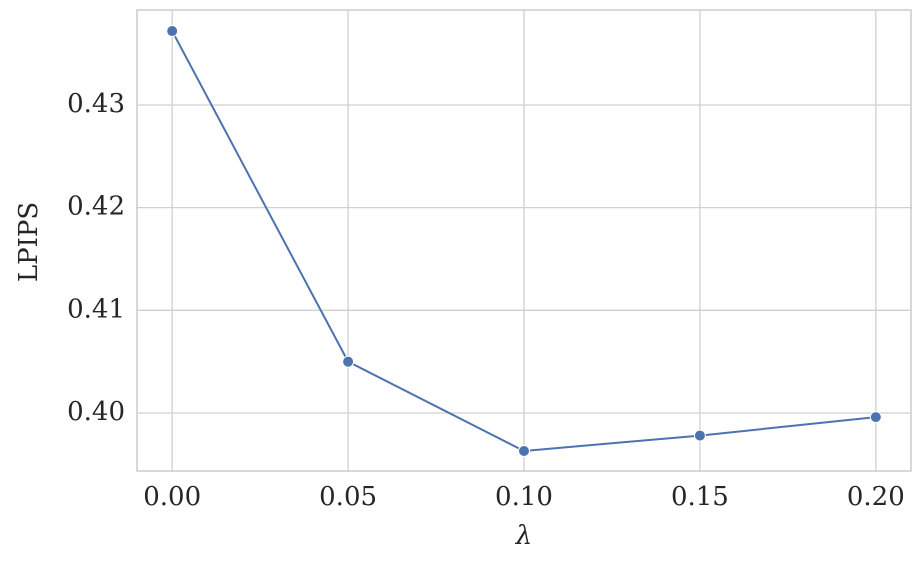 The height and width of the screenshot is (563, 921). Describe the element at coordinates (700, 497) in the screenshot. I see `x-tick-label: 0.15` at that location.